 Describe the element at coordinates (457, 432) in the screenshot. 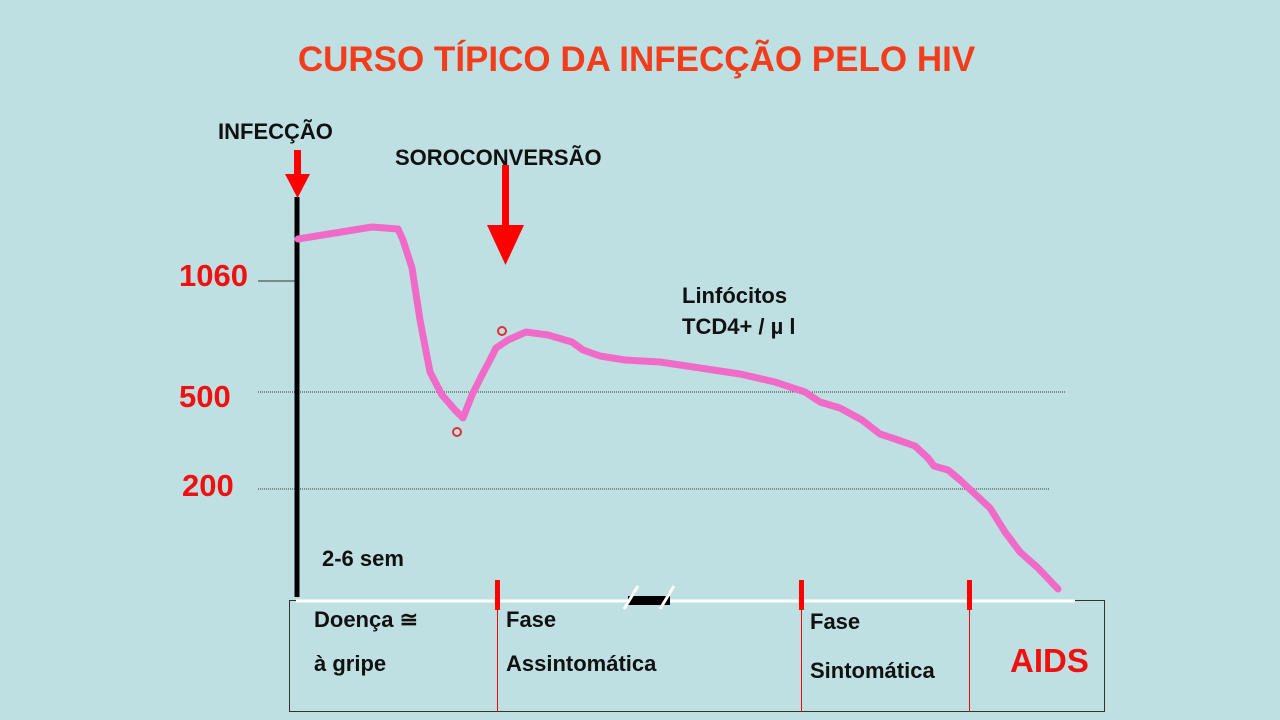

I see `marker-dip` at that location.